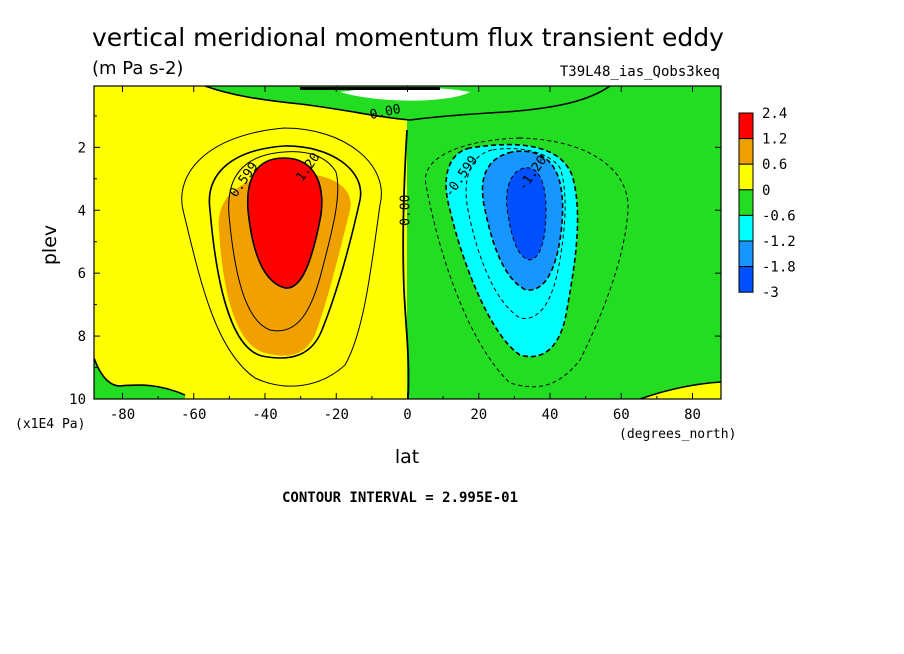 The image size is (904, 654). Describe the element at coordinates (336, 415) in the screenshot. I see `x-tick-label: -20` at that location.